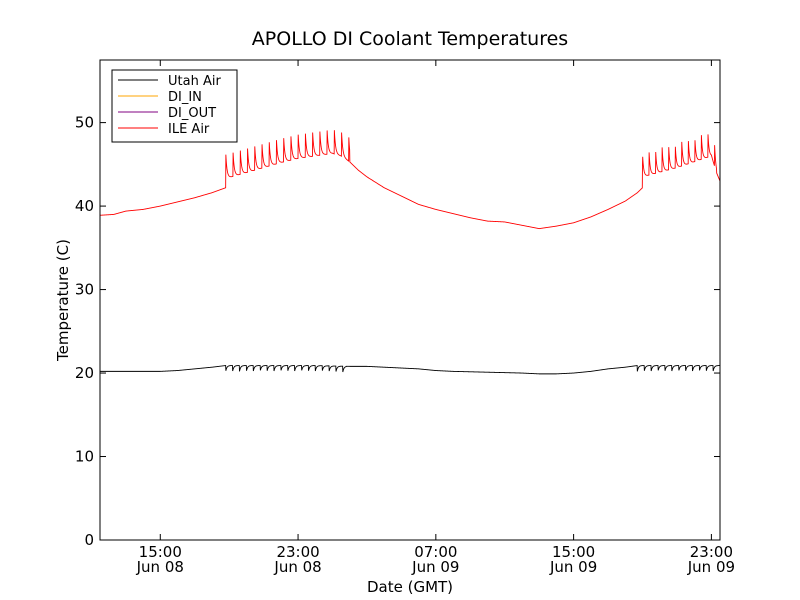 Image resolution: width=800 pixels, height=600 pixels. Describe the element at coordinates (410, 370) in the screenshot. I see `series-line-utah-air` at that location.